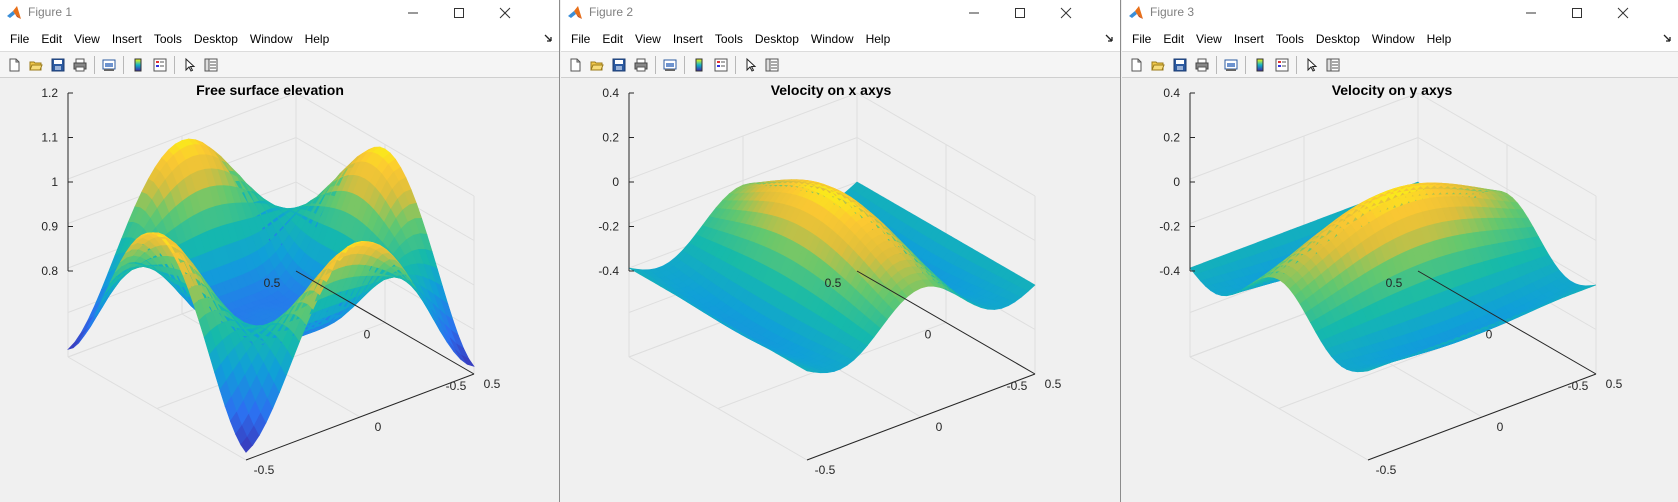  What do you see at coordinates (279, 13) in the screenshot?
I see `title-bar: Figure 1` at bounding box center [279, 13].